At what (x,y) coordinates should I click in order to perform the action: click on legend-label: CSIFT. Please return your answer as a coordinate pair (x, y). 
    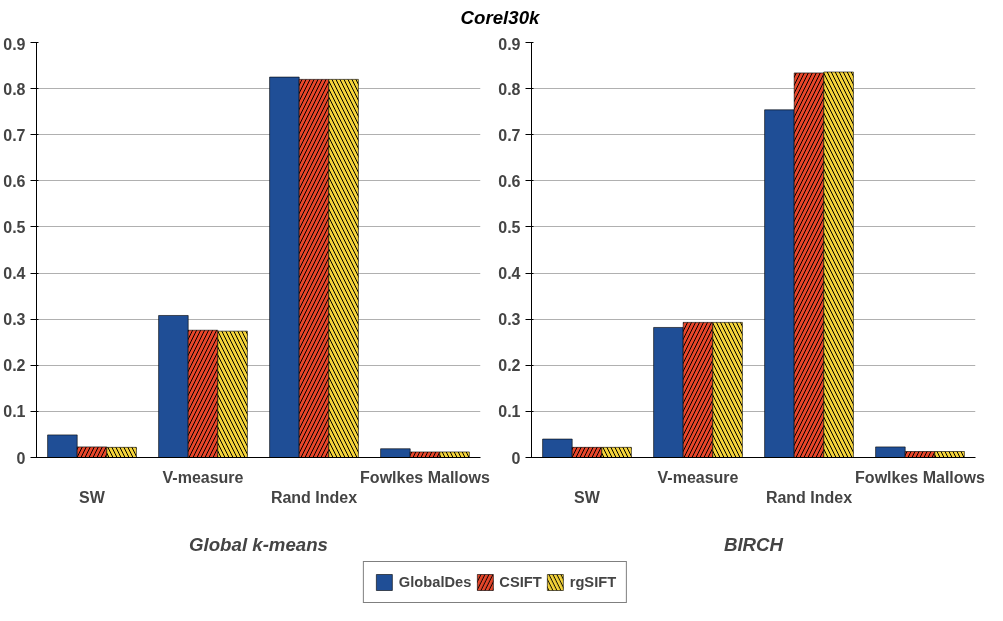
    Looking at the image, I should click on (520, 581).